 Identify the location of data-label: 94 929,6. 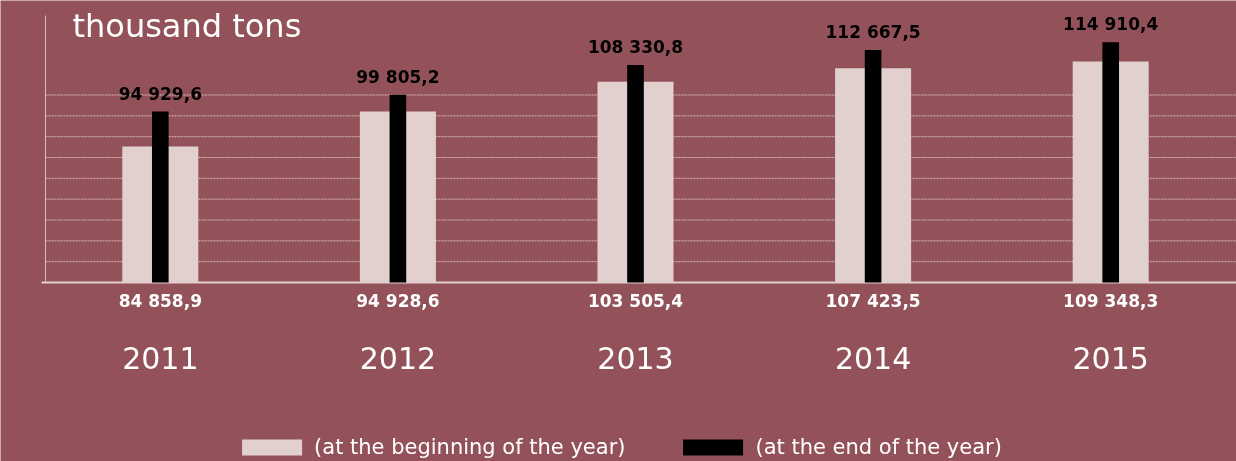
(160, 93).